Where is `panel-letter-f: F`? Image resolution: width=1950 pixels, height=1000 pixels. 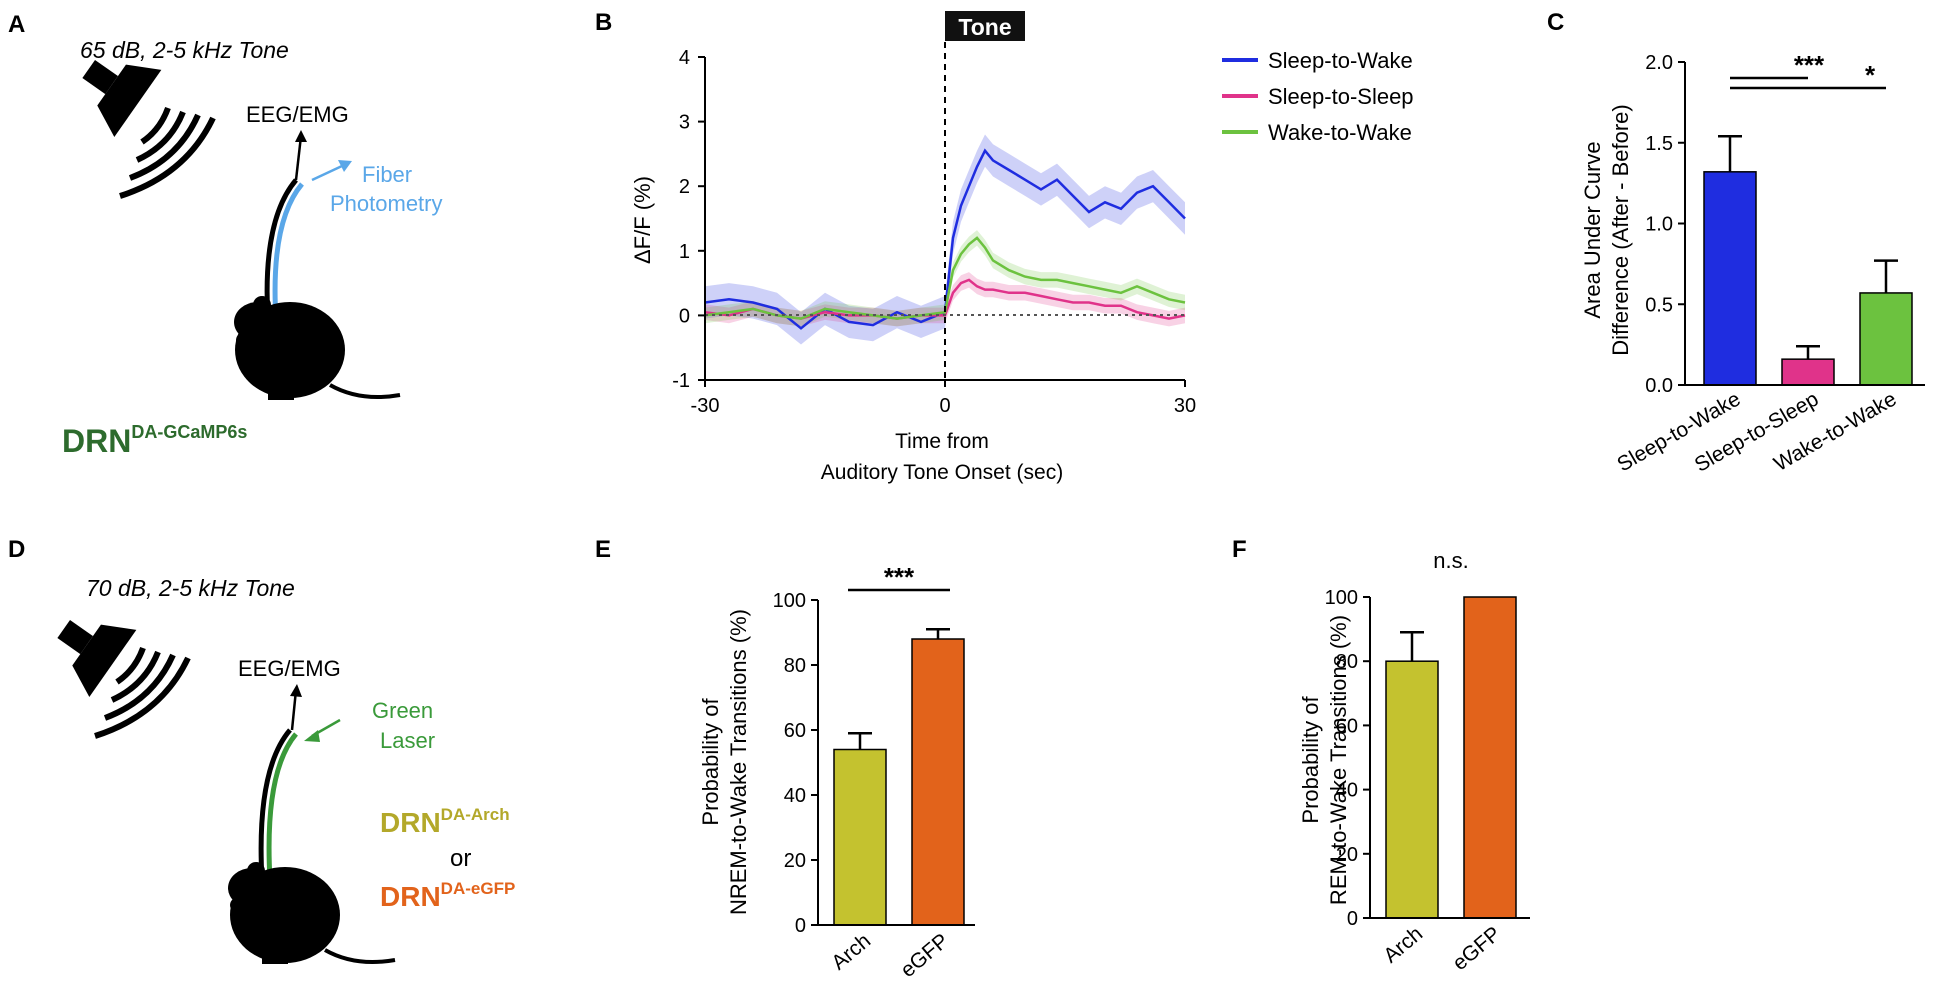
panel-letter-f: F is located at coordinates (1239, 549).